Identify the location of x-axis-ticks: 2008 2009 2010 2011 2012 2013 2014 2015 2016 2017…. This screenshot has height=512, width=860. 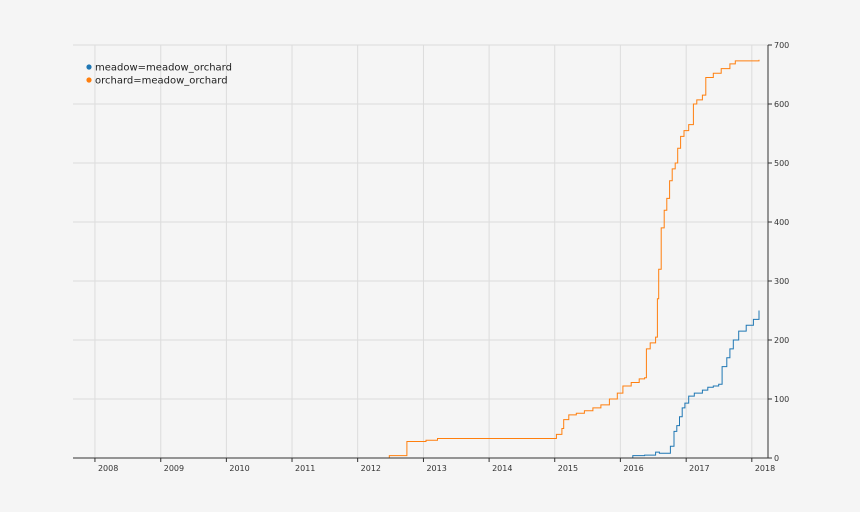
(434, 465).